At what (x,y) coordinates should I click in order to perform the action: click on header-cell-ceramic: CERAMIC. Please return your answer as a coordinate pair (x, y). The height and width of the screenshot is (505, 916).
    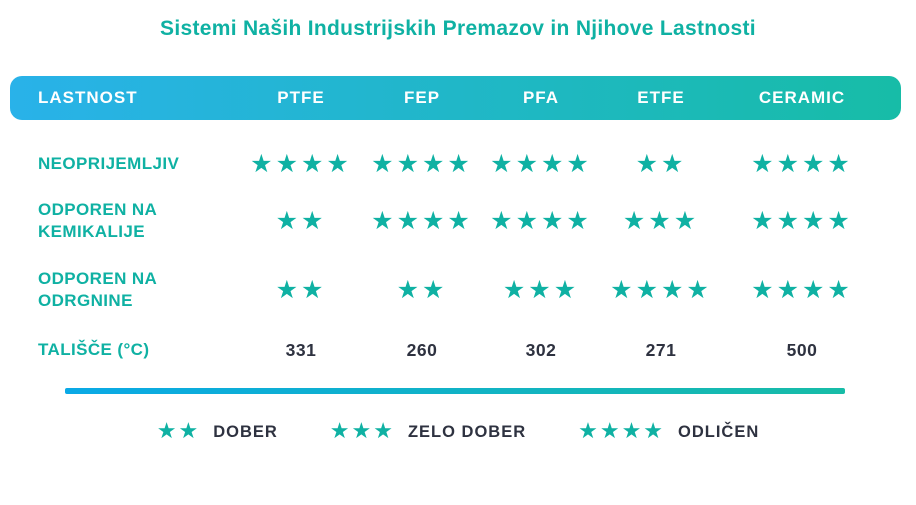
    Looking at the image, I should click on (802, 97).